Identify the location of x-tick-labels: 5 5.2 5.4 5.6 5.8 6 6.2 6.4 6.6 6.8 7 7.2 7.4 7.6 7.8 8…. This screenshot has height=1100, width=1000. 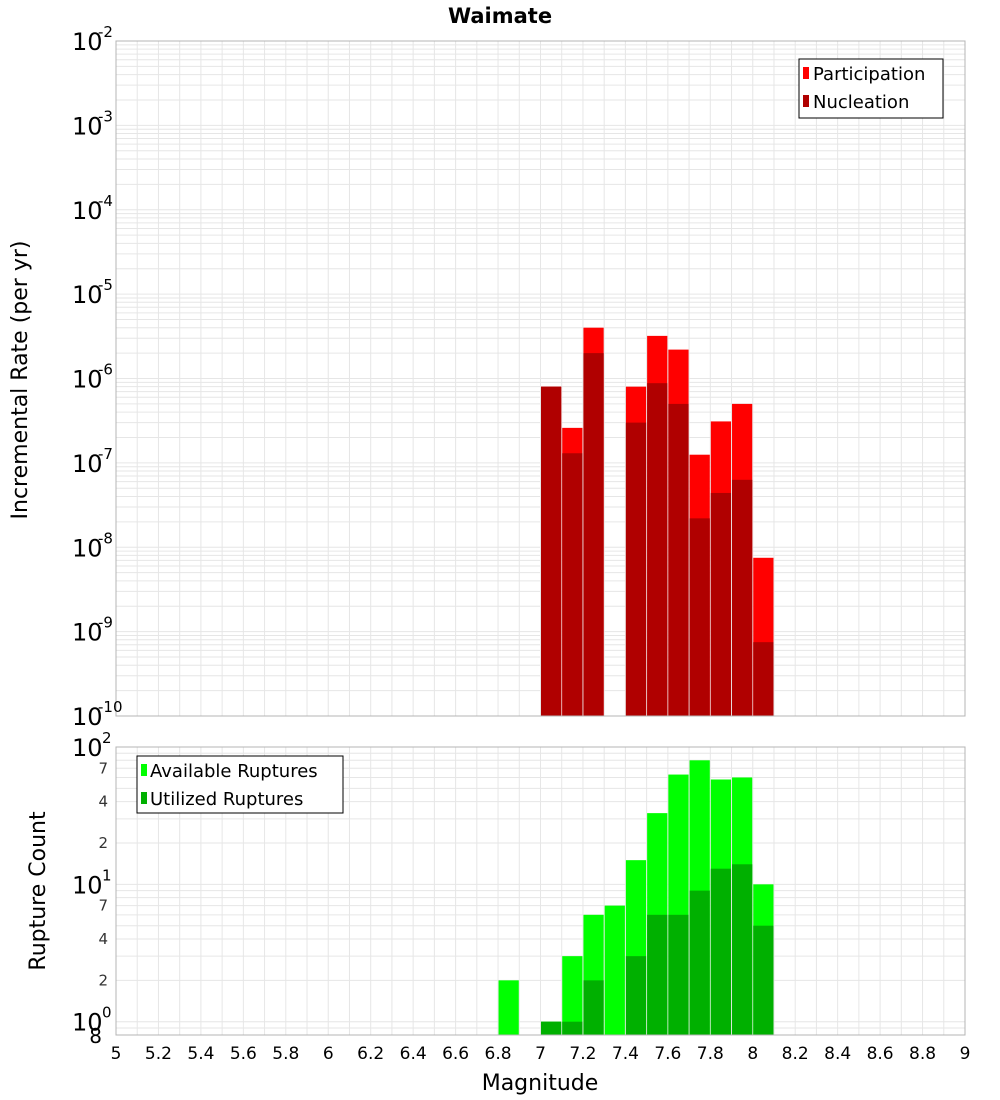
(541, 1054).